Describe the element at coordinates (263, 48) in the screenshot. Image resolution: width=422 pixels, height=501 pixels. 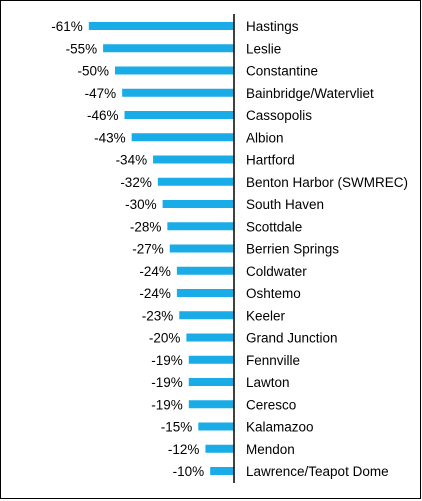
I see `category-label: Leslie` at that location.